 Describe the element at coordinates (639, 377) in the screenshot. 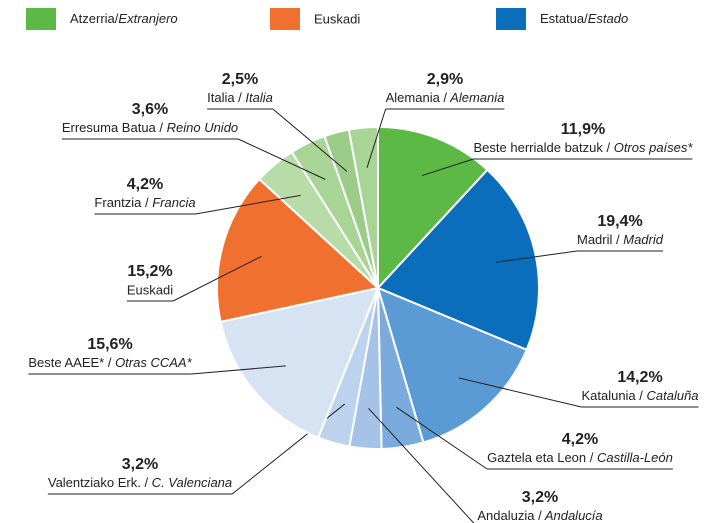

I see `value-label: 14,2%` at that location.